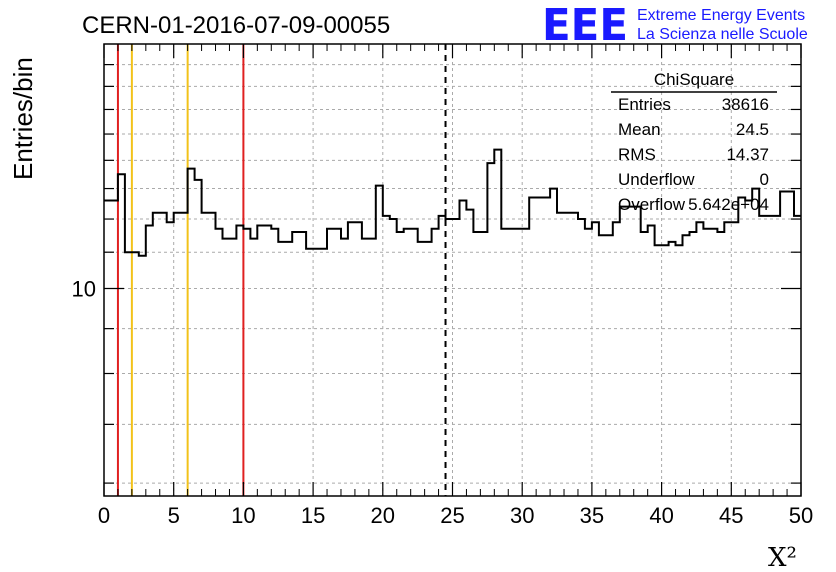  Describe the element at coordinates (745, 104) in the screenshot. I see `stats-value: 38616` at that location.